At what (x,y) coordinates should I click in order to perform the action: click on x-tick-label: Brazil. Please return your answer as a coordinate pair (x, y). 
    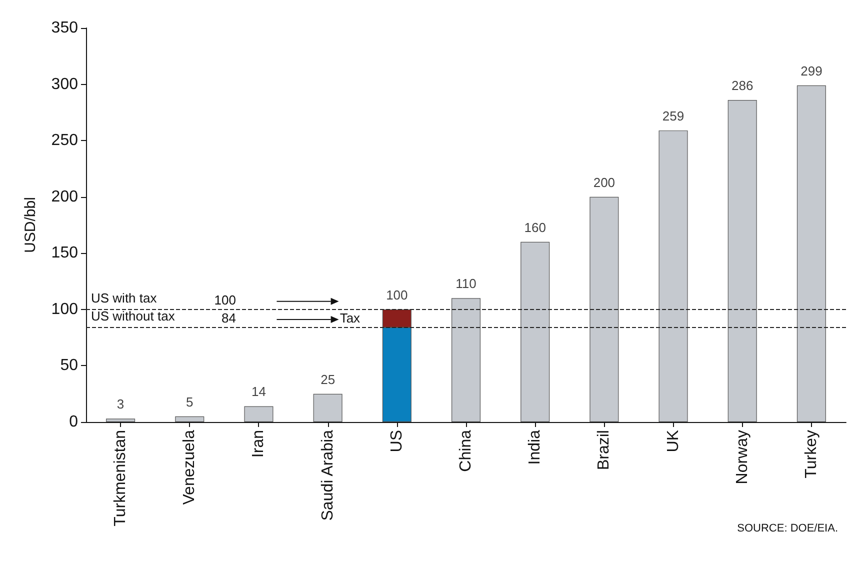
    Looking at the image, I should click on (604, 450).